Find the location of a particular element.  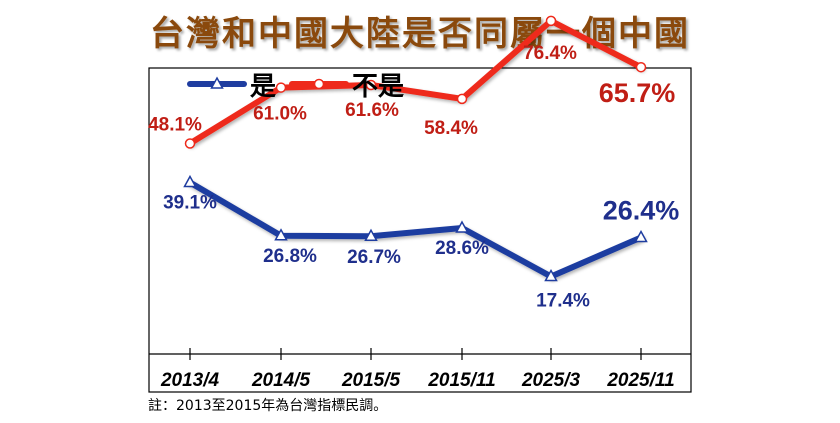

data-label-shi: 28.6% is located at coordinates (462, 248).